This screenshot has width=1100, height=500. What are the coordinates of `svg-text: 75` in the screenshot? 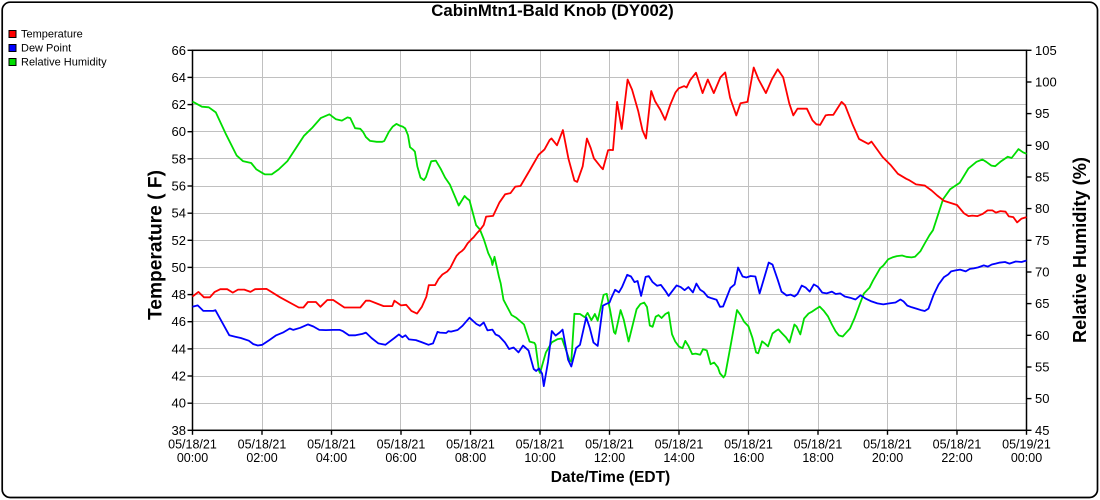 It's located at (1042, 240).